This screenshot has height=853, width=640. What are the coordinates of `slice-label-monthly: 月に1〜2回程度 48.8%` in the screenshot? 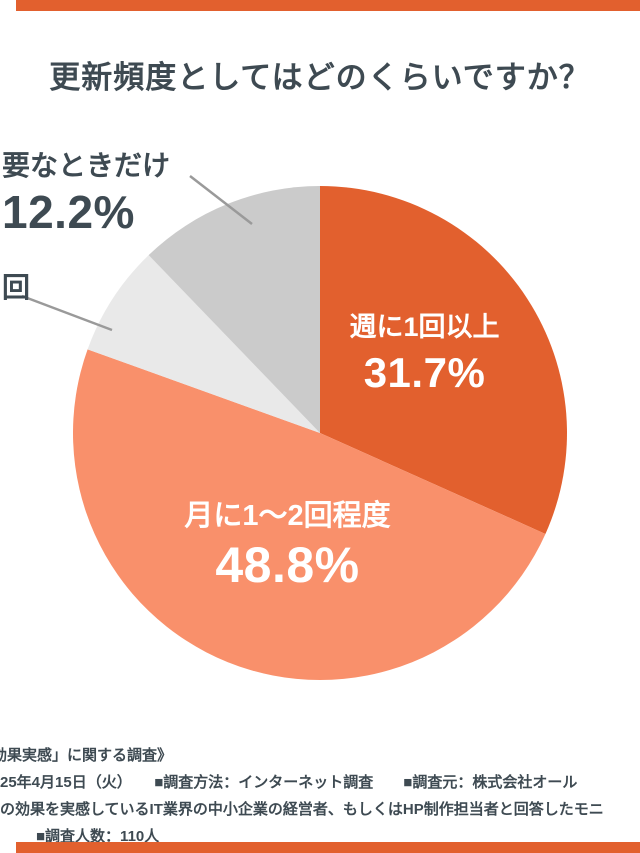 It's located at (287, 547).